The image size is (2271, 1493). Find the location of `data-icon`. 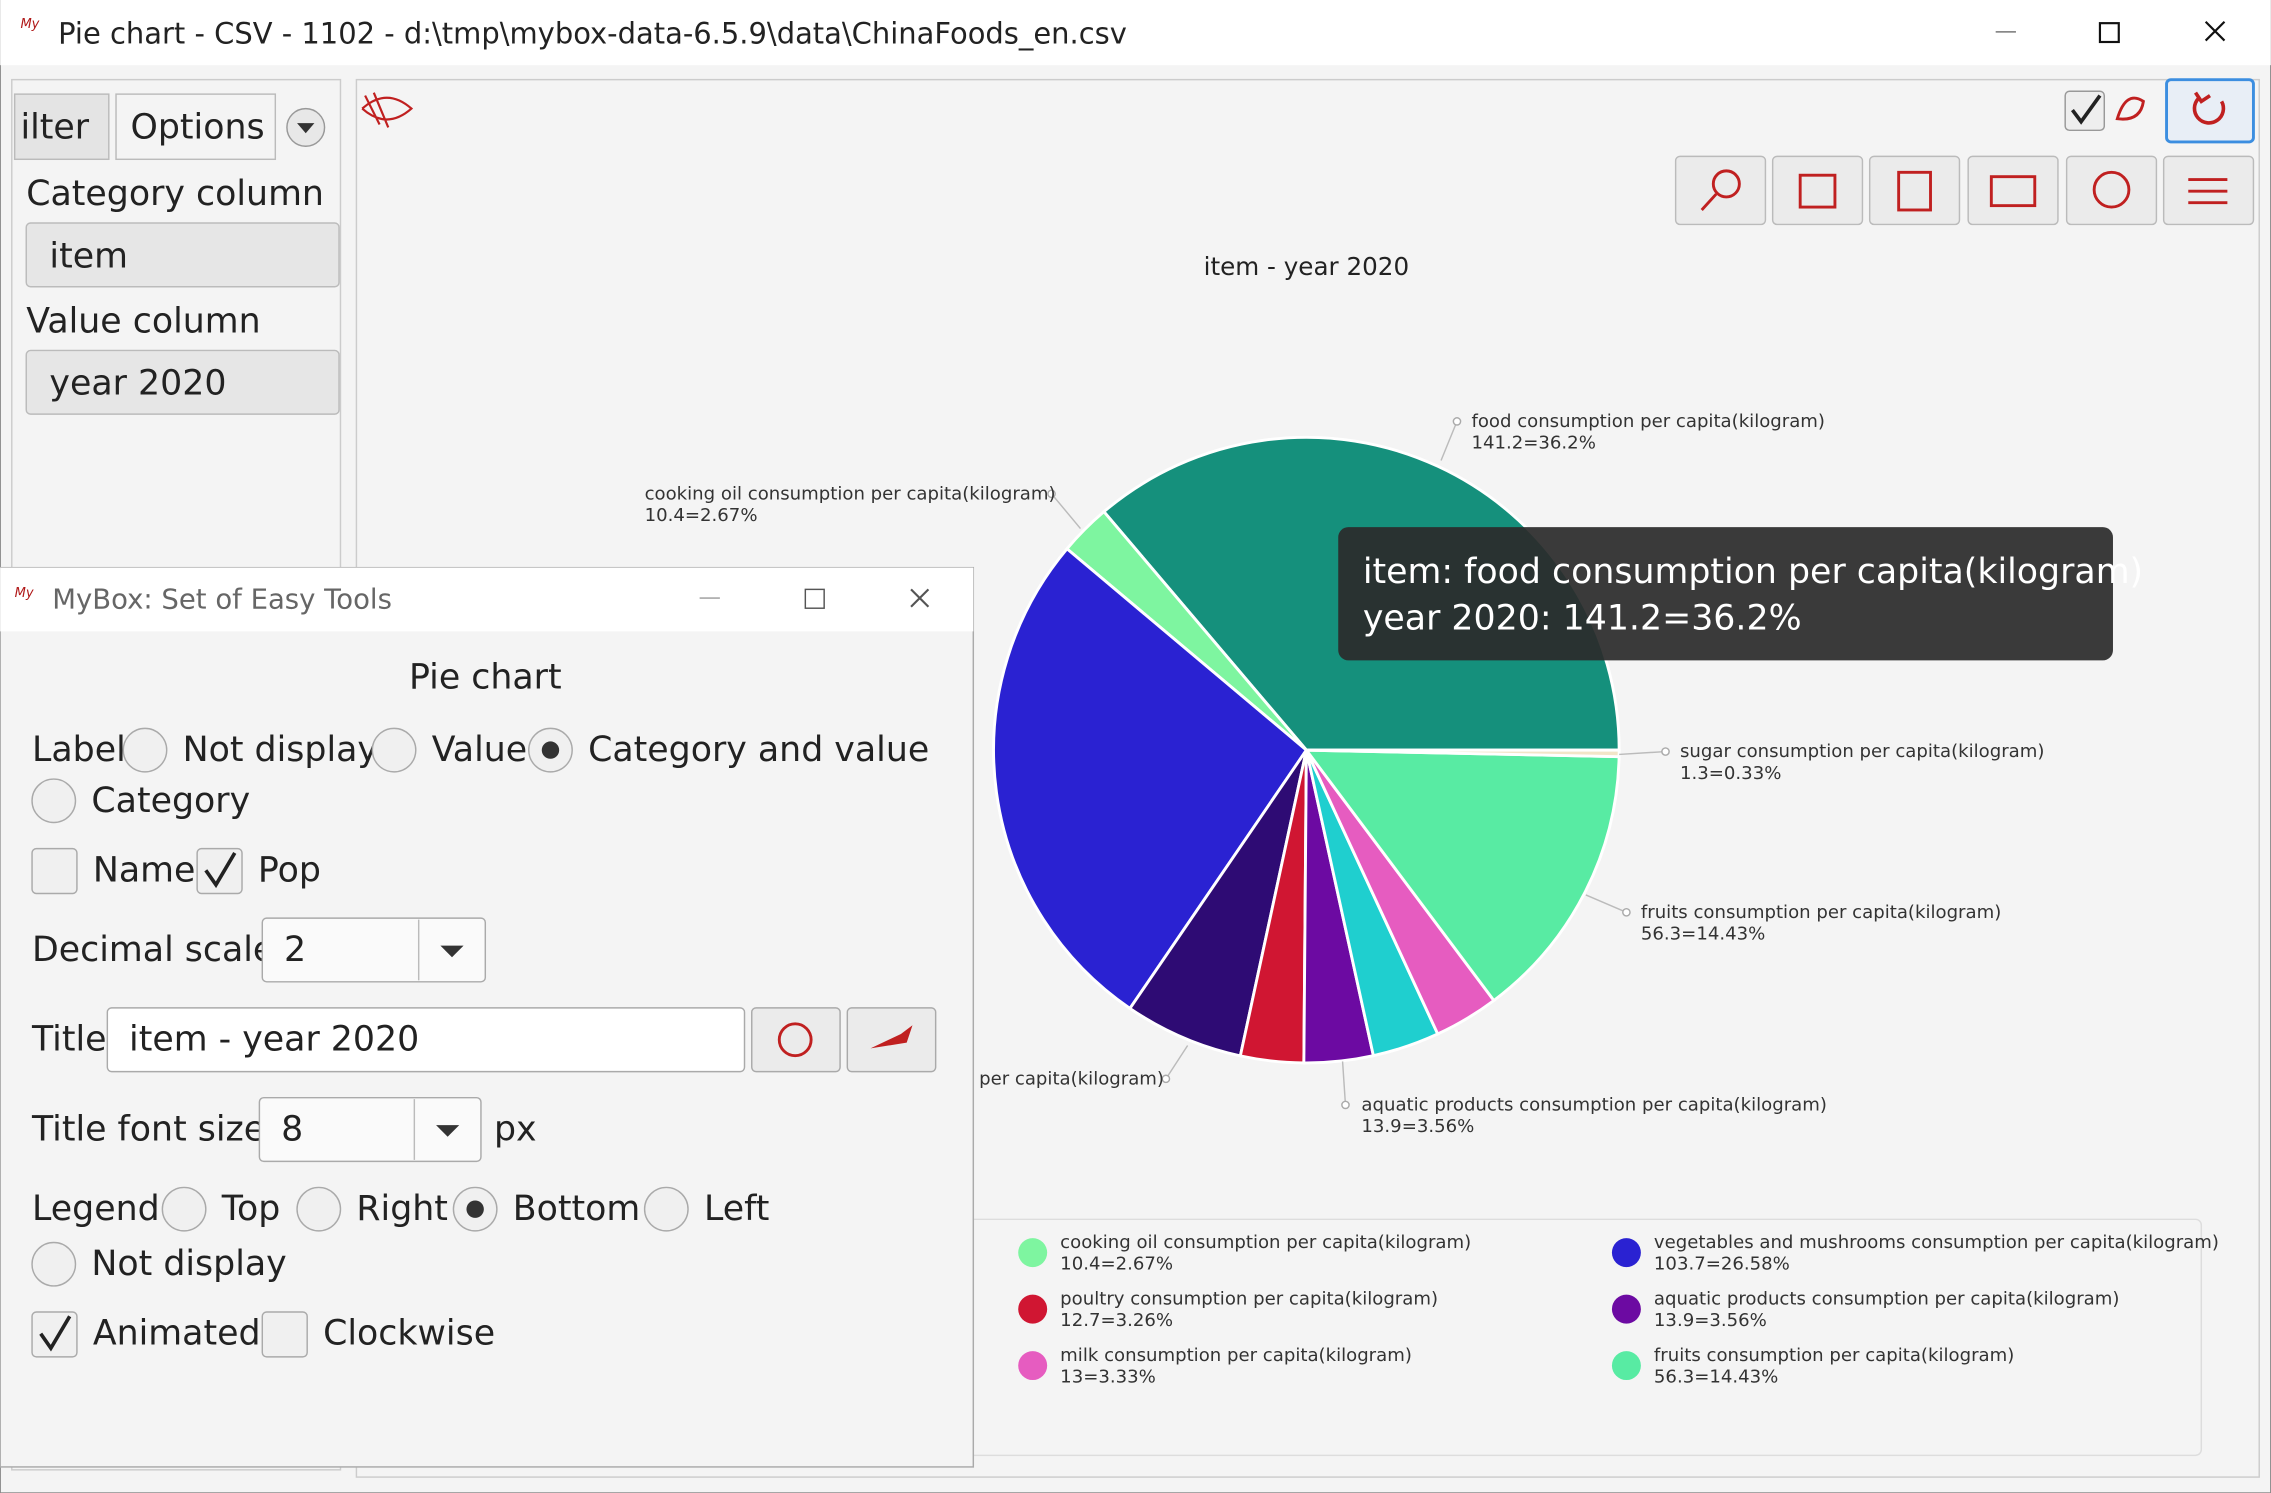

data-icon is located at coordinates (1914, 191).